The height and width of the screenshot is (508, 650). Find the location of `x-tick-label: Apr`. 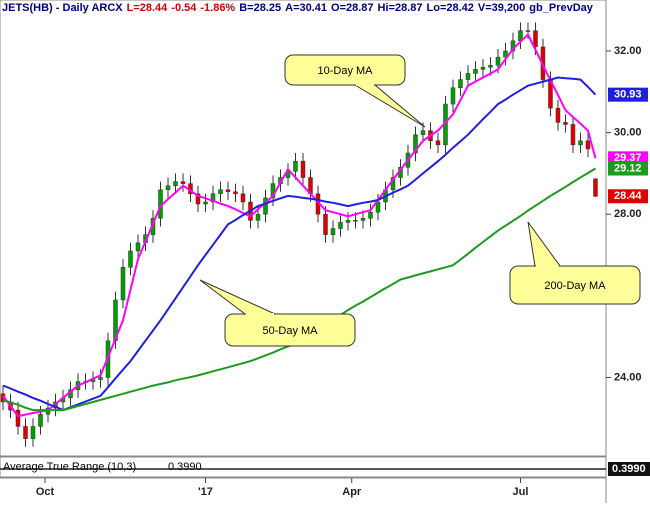

x-tick-label: Apr is located at coordinates (352, 492).